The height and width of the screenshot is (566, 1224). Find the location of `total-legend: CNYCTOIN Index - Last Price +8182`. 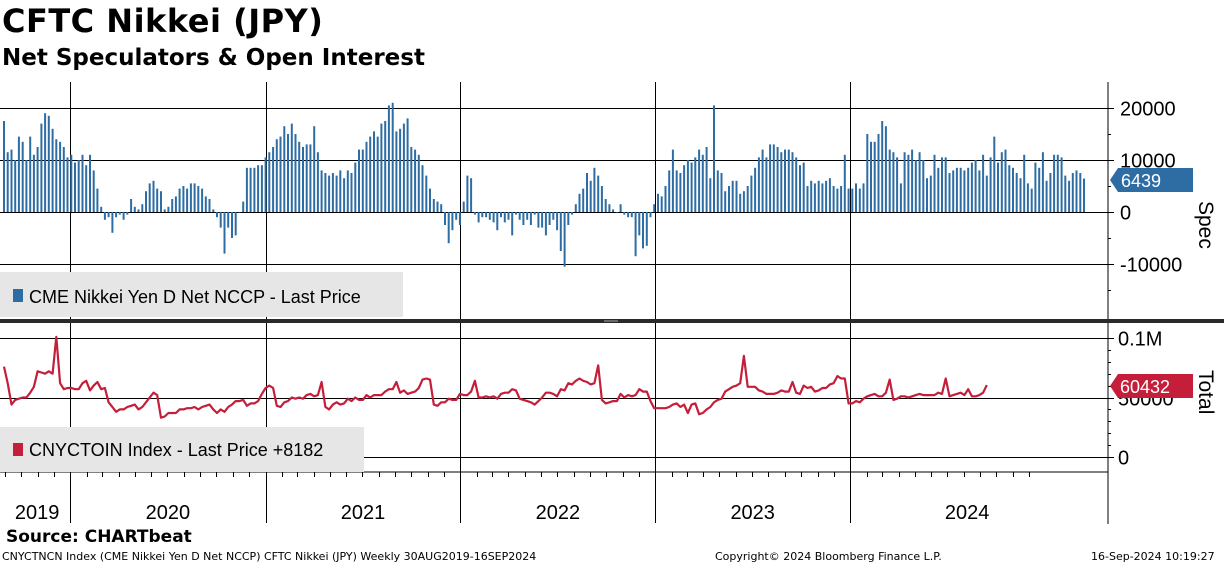

total-legend: CNYCTOIN Index - Last Price +8182 is located at coordinates (182, 449).